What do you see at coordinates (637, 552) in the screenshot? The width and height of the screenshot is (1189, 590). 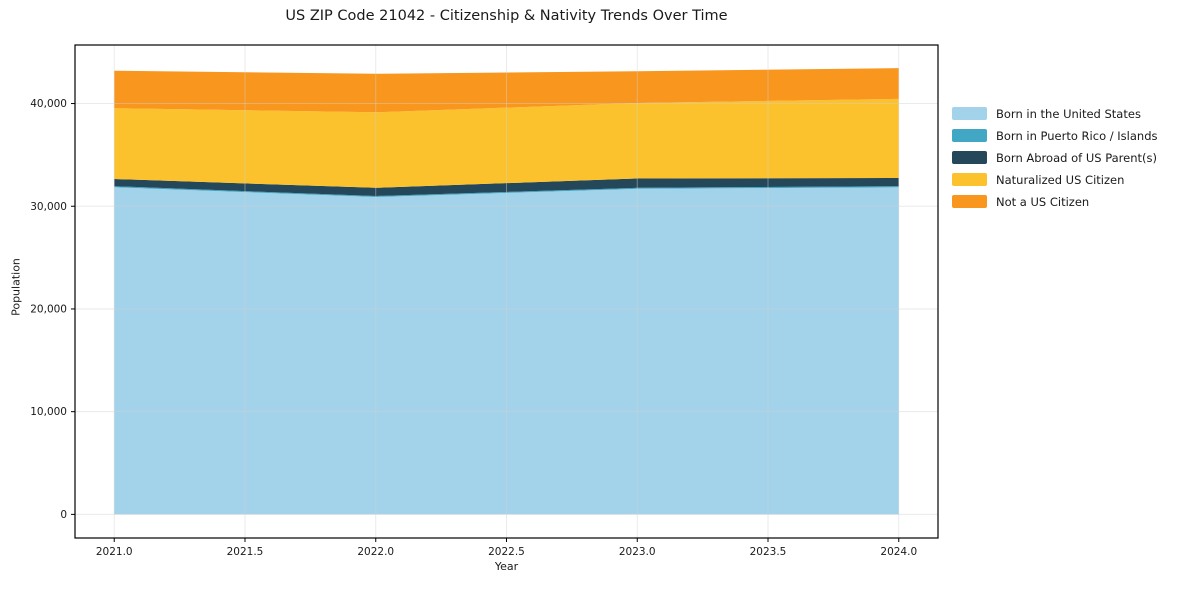 I see `x-tick-label: 2023.0` at bounding box center [637, 552].